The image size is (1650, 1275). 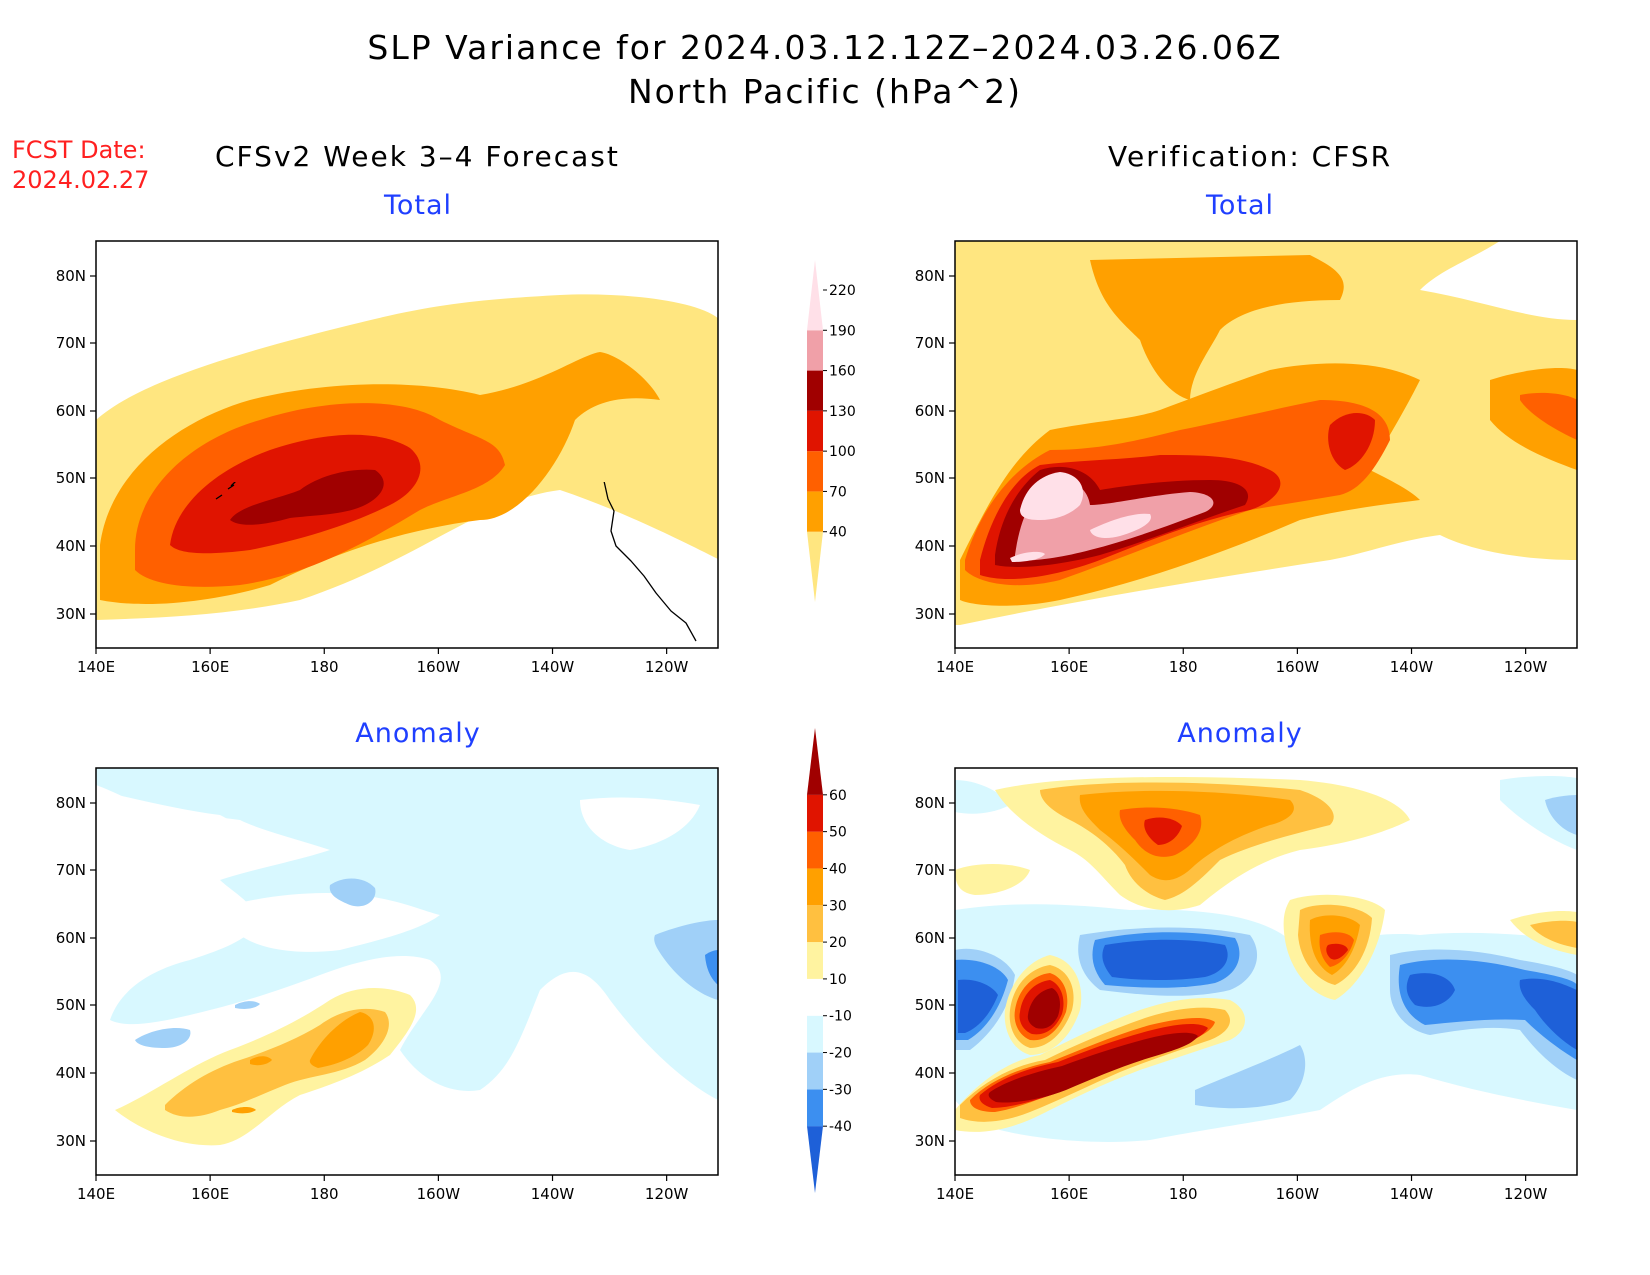 I want to click on panel-title-verification-total: Total, so click(x=1240, y=205).